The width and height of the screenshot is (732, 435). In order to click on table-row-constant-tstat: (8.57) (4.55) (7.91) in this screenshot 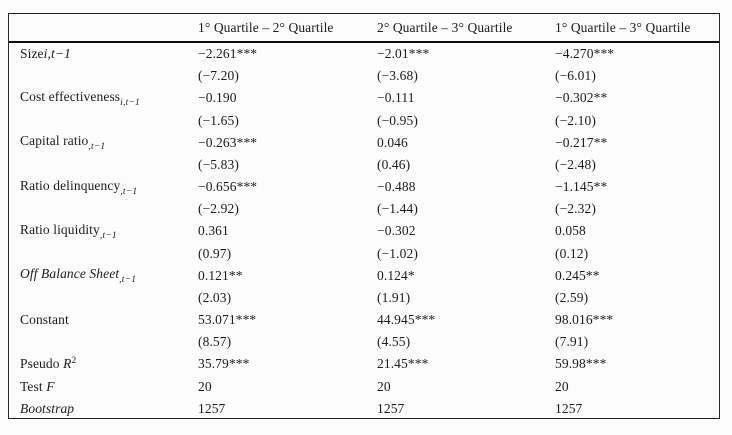, I will do `click(364, 342)`.